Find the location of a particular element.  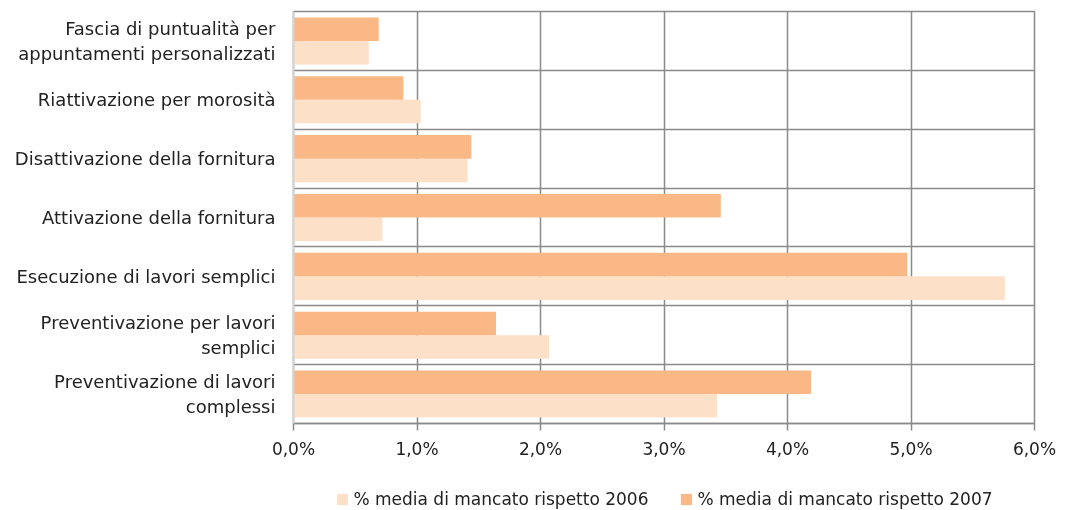

y-tick-label: Attivazione della fornitura is located at coordinates (159, 217).